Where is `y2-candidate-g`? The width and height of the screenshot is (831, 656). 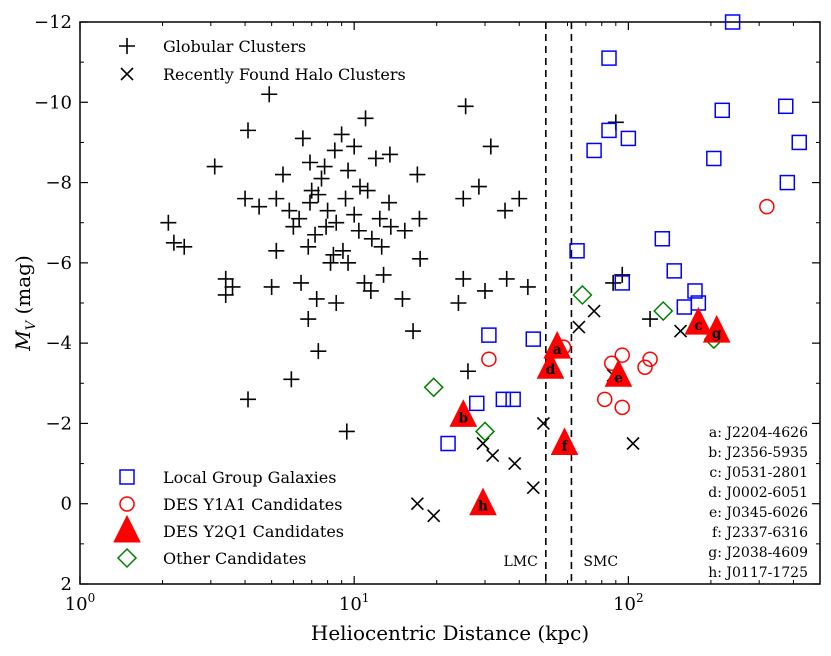
y2-candidate-g is located at coordinates (716, 328).